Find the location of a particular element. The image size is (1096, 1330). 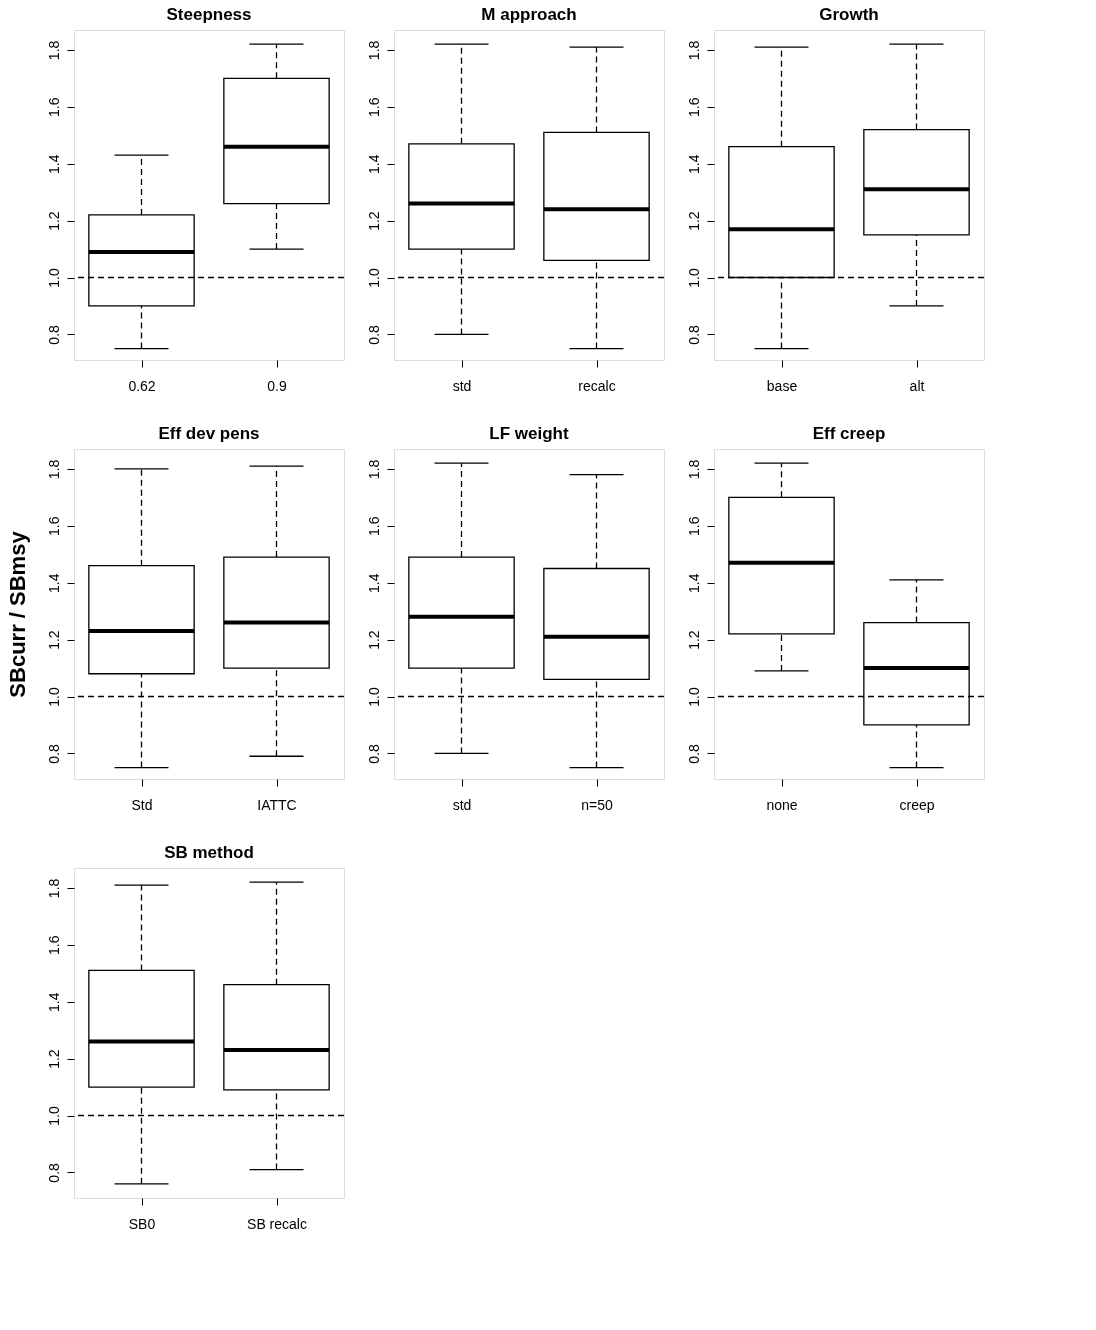

chart-title: SB method is located at coordinates (209, 852).